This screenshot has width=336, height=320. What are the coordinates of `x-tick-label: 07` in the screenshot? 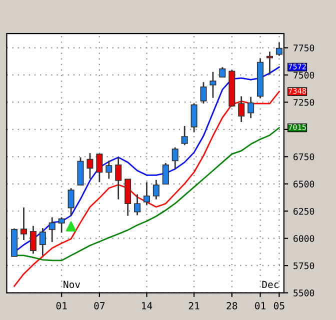 It's located at (99, 306).